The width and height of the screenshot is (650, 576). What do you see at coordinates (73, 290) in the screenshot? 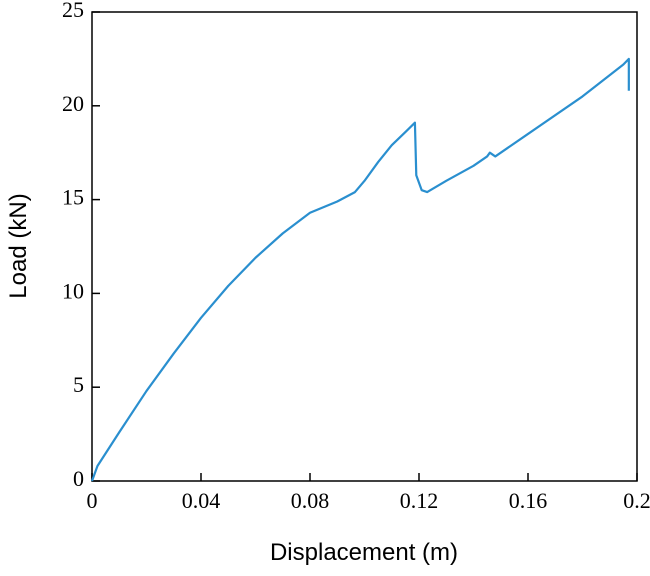
I see `y-tick-label: 10` at bounding box center [73, 290].